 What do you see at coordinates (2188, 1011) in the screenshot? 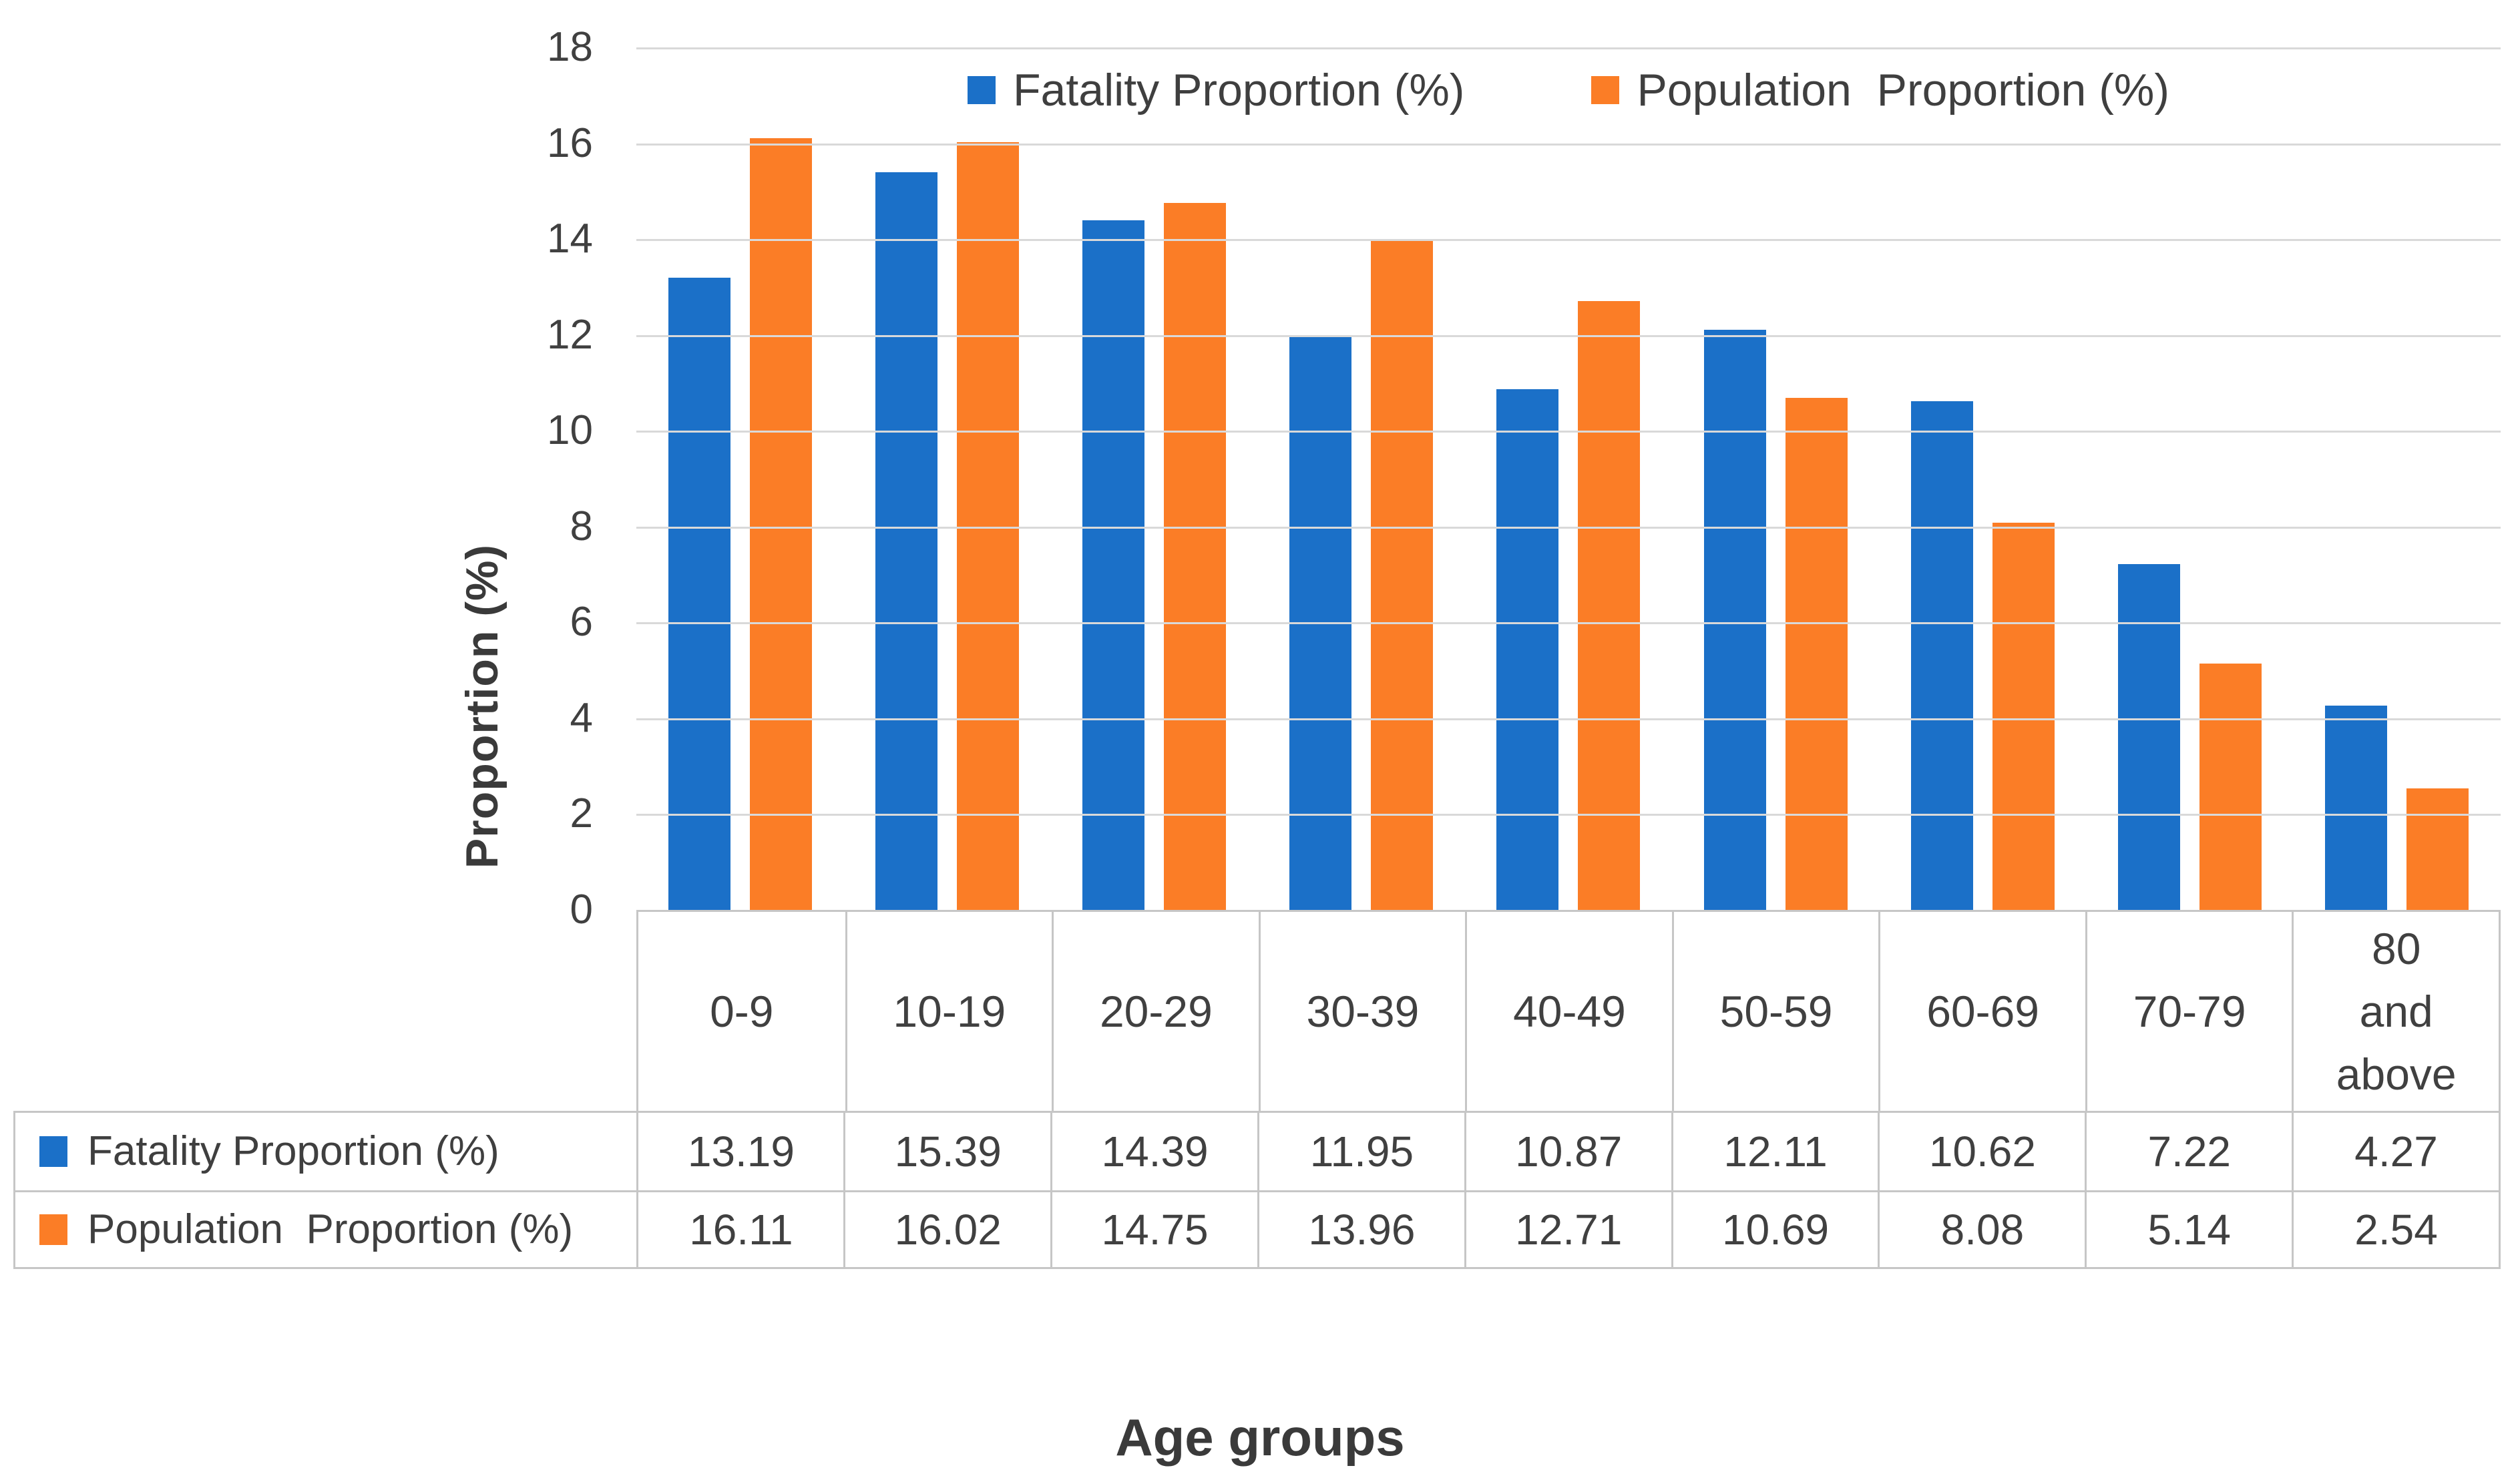
I see `category-cell-70-79: 70-79` at bounding box center [2188, 1011].